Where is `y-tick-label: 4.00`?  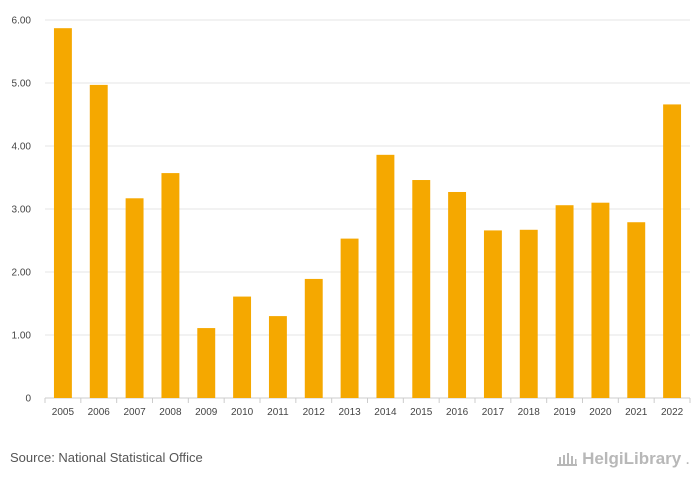 y-tick-label: 4.00 is located at coordinates (22, 147).